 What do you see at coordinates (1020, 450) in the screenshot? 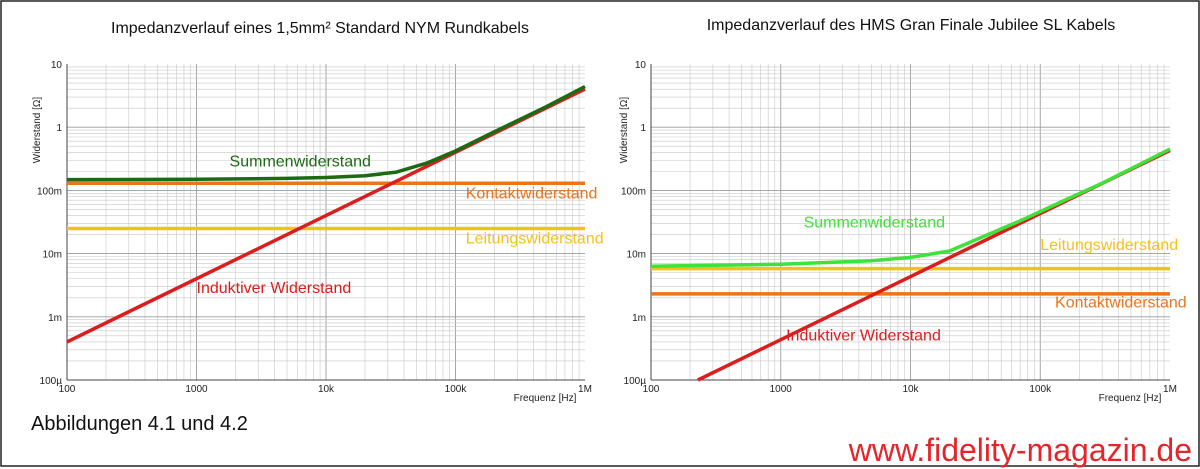
I see `watermark: www.fidelity-magazin.de` at bounding box center [1020, 450].